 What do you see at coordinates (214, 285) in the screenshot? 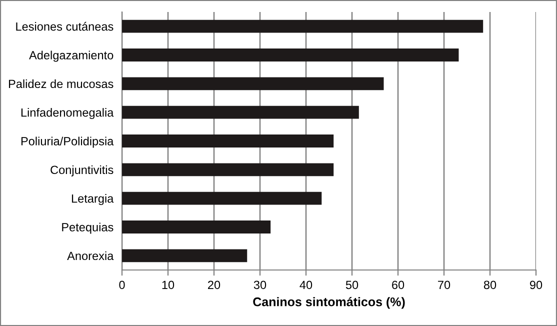
I see `x-tick-label: 20` at bounding box center [214, 285].